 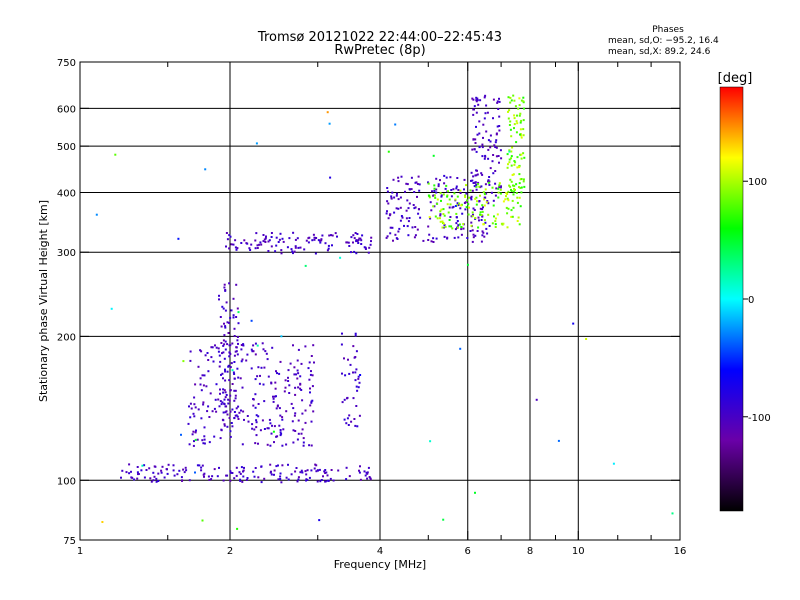 What do you see at coordinates (66, 481) in the screenshot?
I see `y-tick-label: 100` at bounding box center [66, 481].